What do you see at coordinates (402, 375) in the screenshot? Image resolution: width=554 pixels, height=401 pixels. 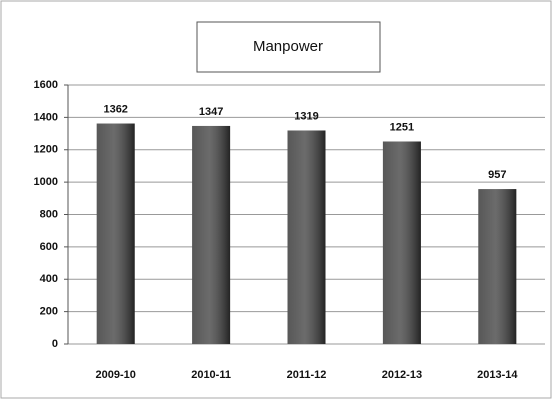 I see `x-tick-label: 2012-13` at bounding box center [402, 375].